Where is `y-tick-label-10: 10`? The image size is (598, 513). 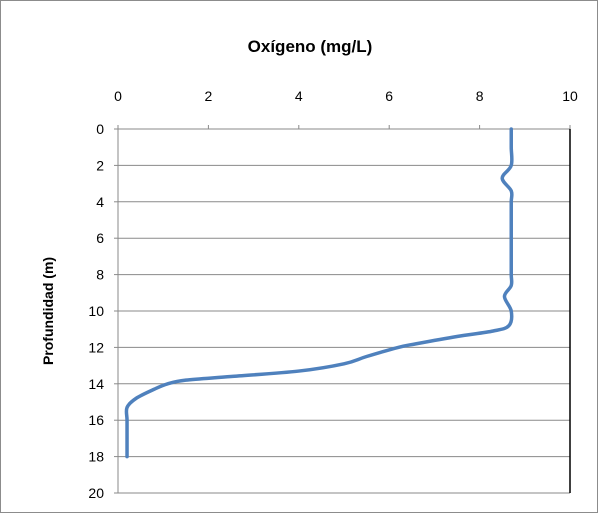
y-tick-label-10: 10 is located at coordinates (96, 311).